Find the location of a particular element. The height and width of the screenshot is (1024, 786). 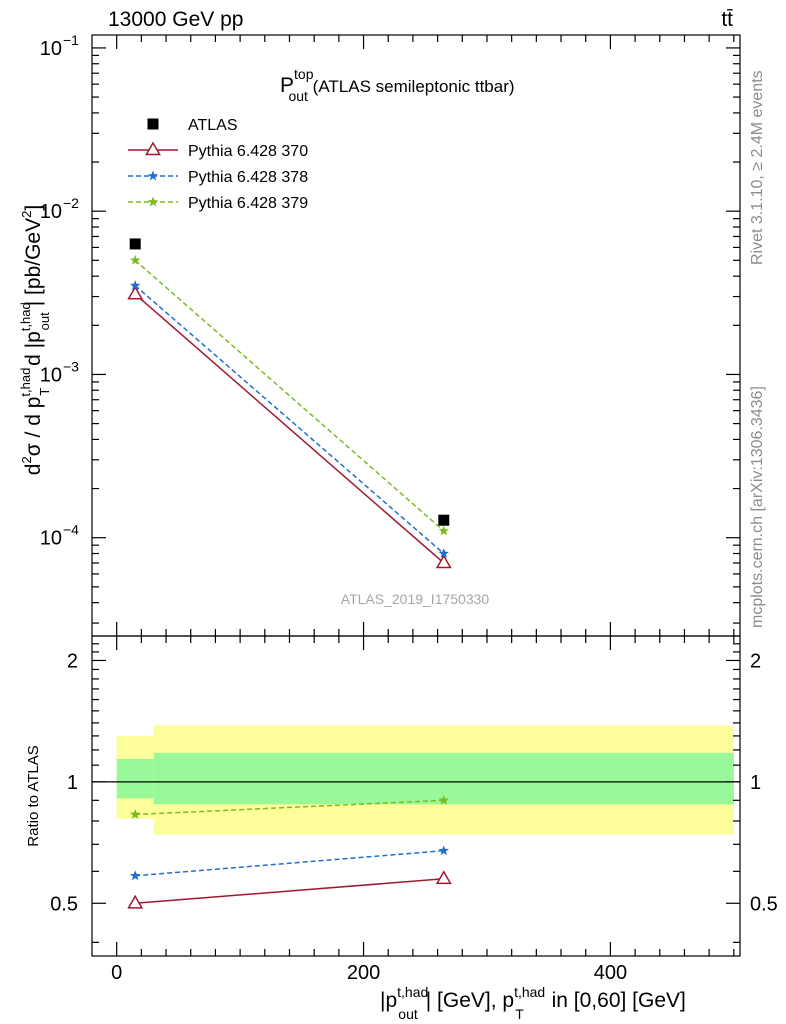

y-tick-exponent: −3 is located at coordinates (71, 366).